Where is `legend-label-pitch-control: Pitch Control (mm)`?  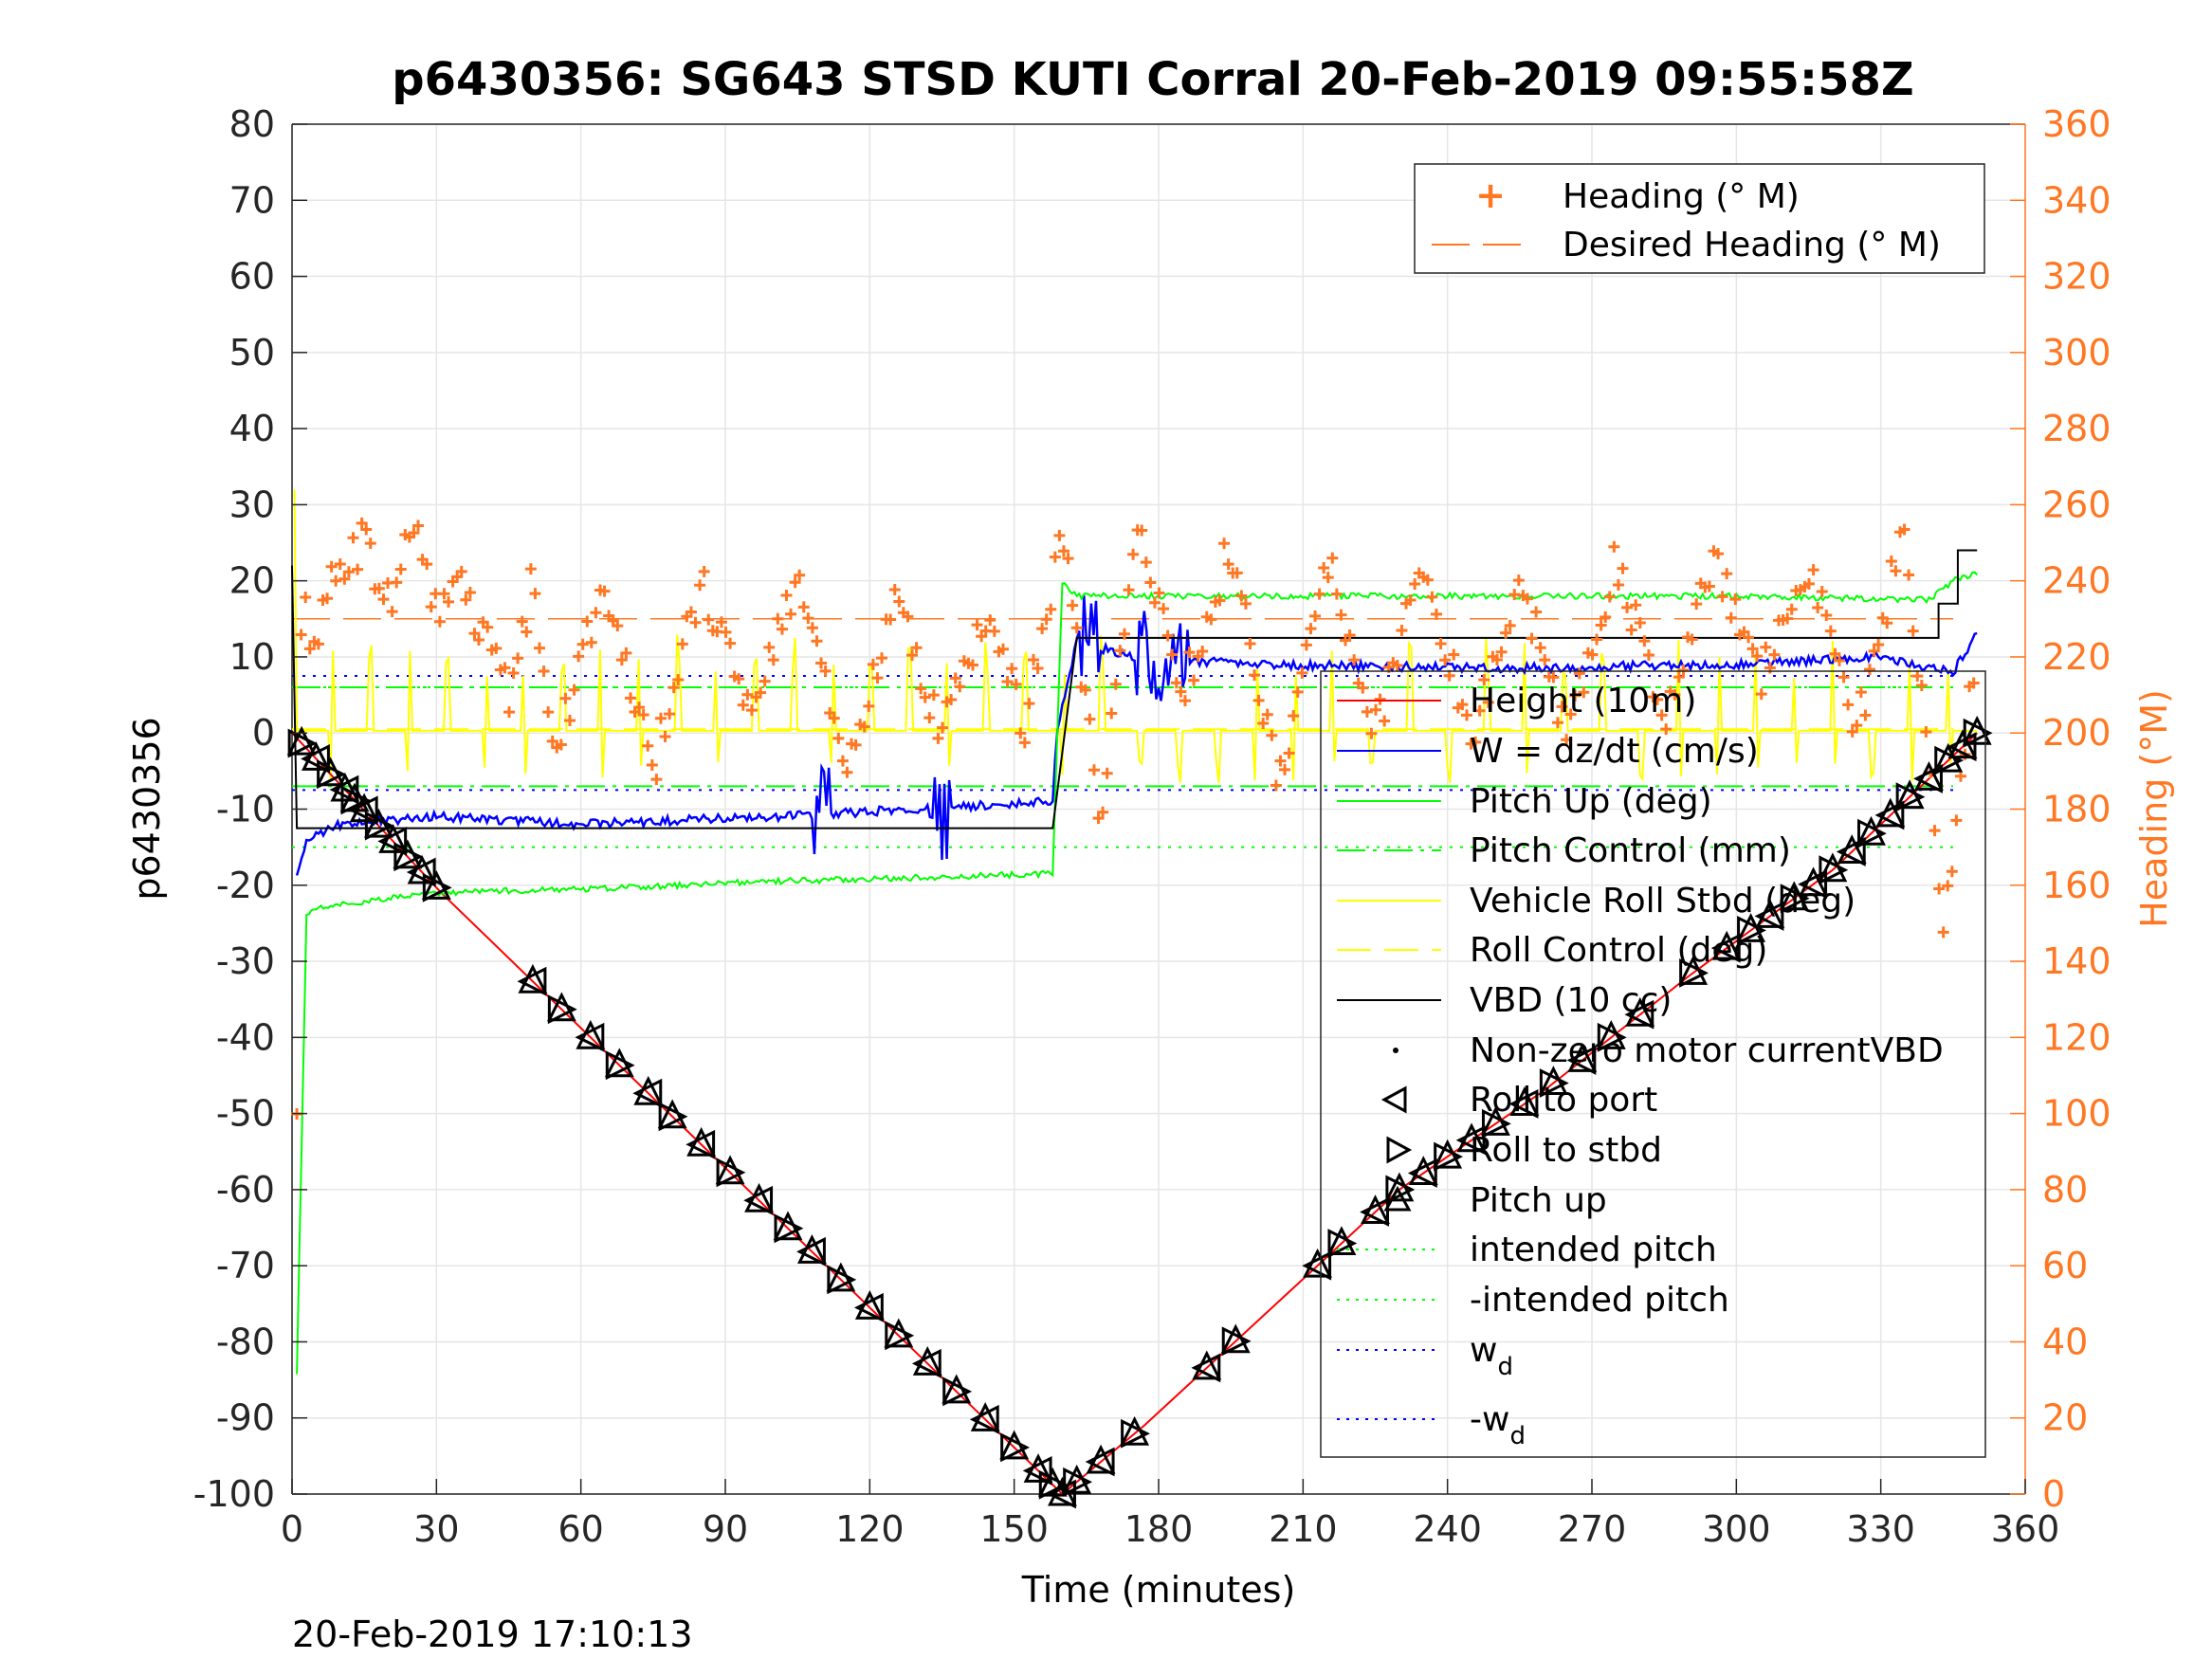 legend-label-pitch-control: Pitch Control (mm) is located at coordinates (1630, 850).